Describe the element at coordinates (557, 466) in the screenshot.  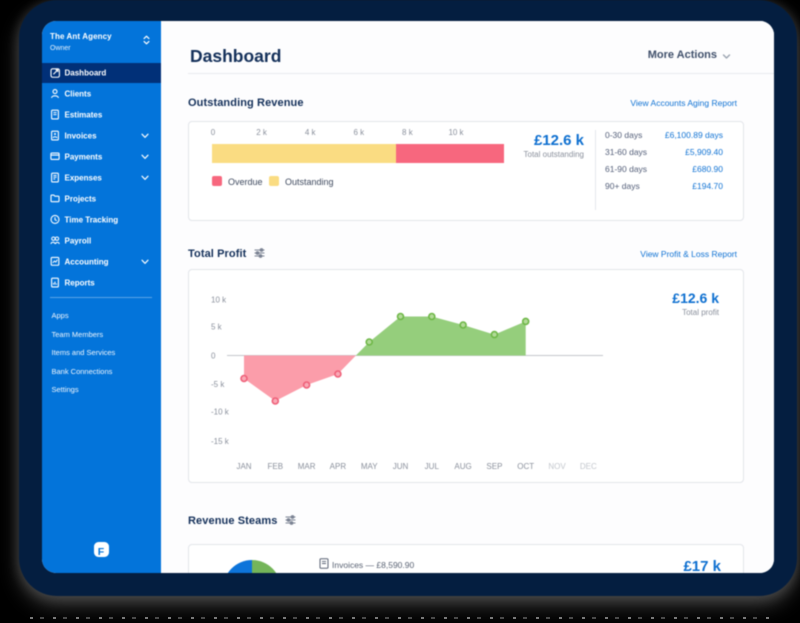
I see `svg-text: NOV` at that location.